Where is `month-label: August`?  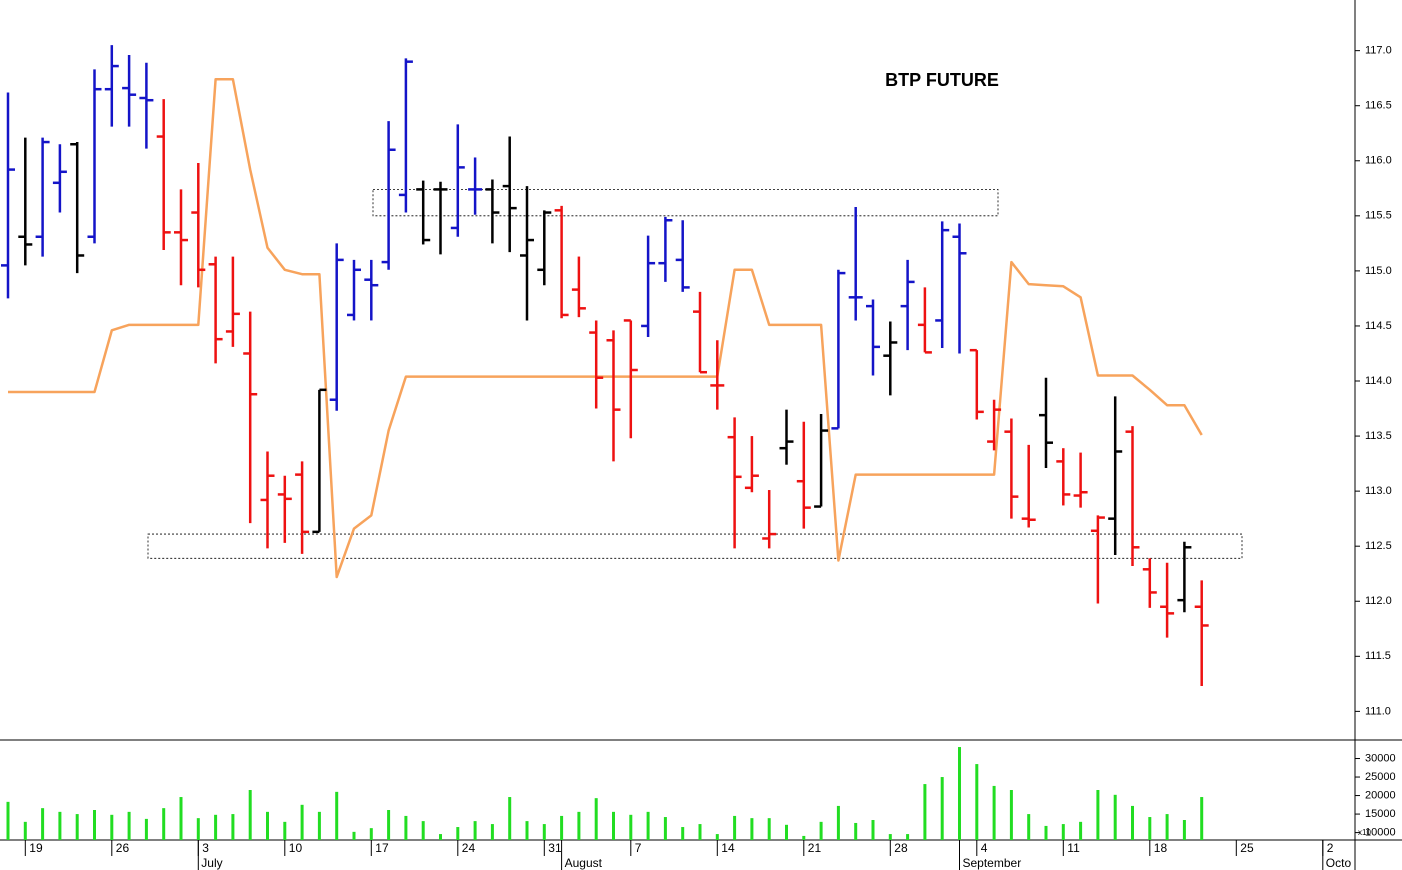 month-label: August is located at coordinates (584, 863).